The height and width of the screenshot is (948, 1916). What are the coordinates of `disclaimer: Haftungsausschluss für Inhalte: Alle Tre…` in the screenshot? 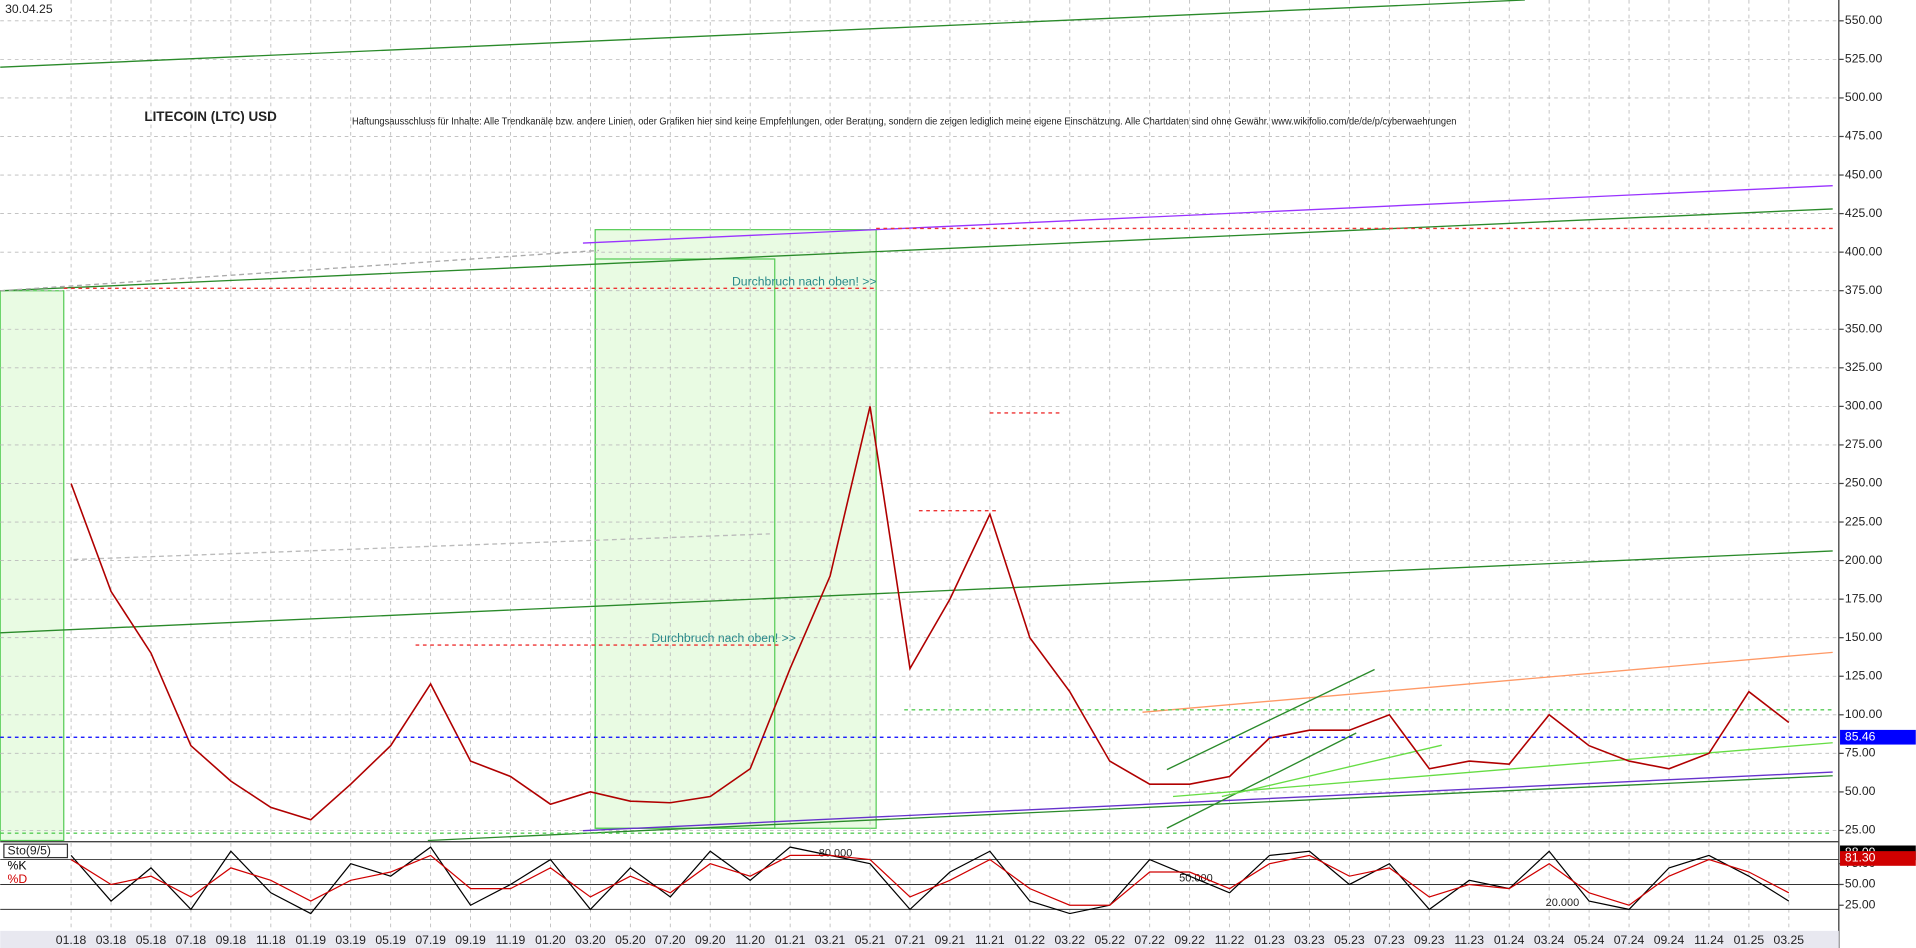 It's located at (904, 122).